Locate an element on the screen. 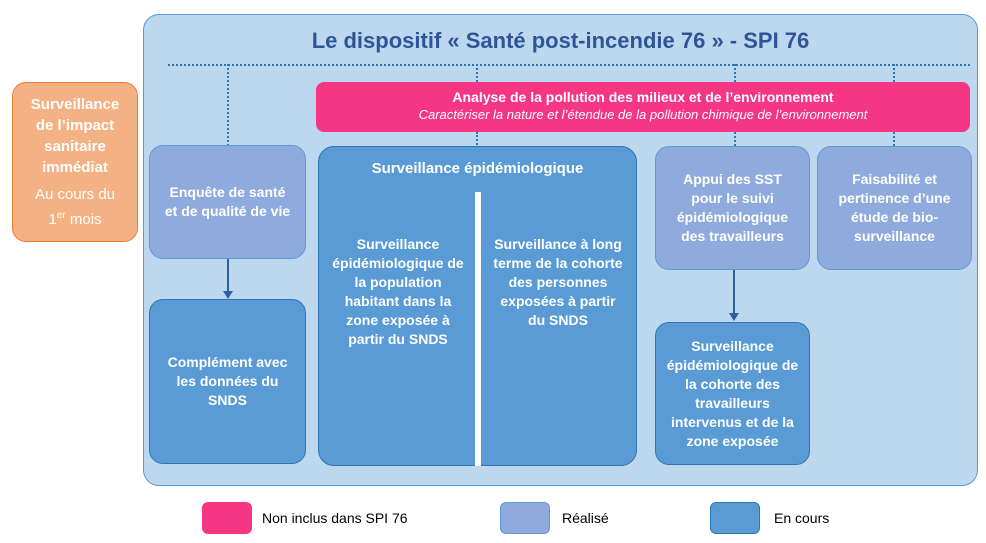 The image size is (986, 543). legend-label-realise: Réalisé is located at coordinates (585, 518).